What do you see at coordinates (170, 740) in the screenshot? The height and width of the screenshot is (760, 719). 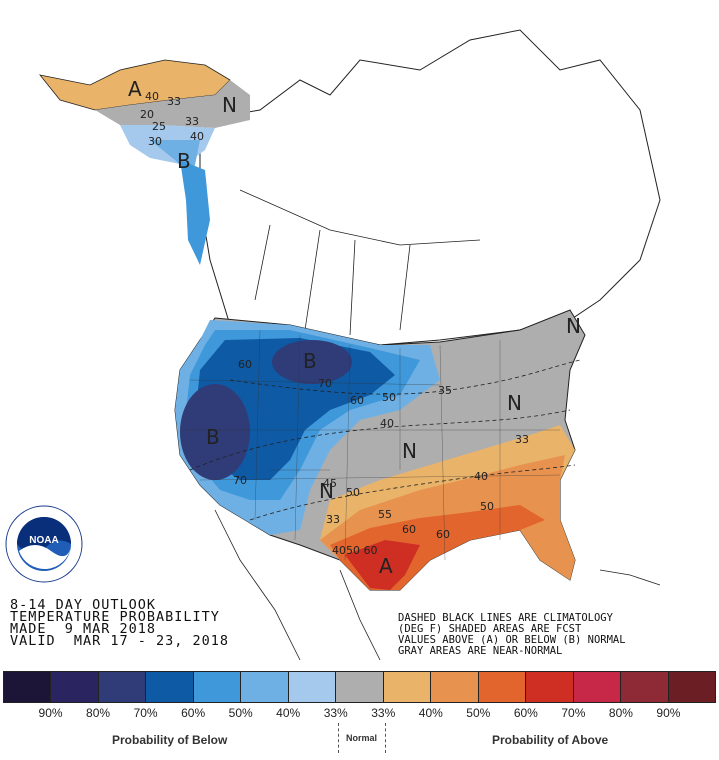 I see `legend-below-label: Probability of Below` at bounding box center [170, 740].